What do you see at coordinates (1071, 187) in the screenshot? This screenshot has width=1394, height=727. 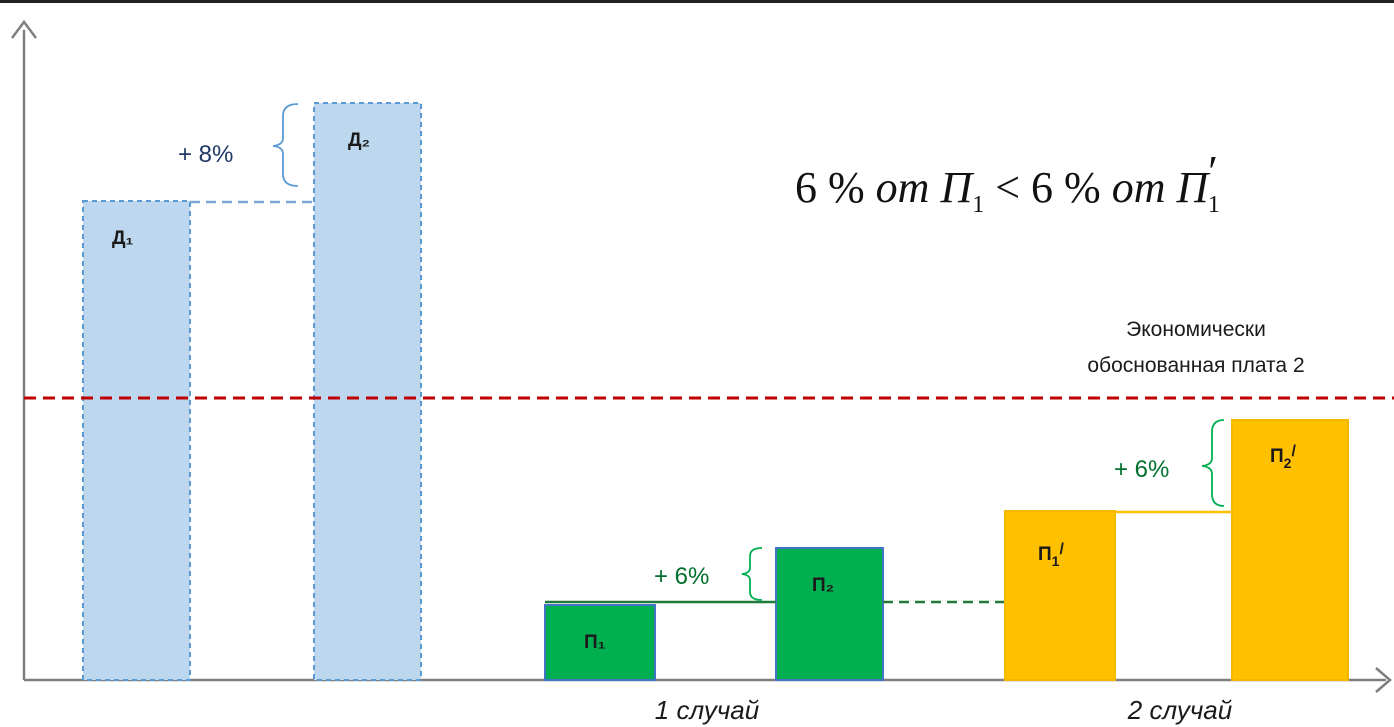 I see `formula-num-right: 6 %` at bounding box center [1071, 187].